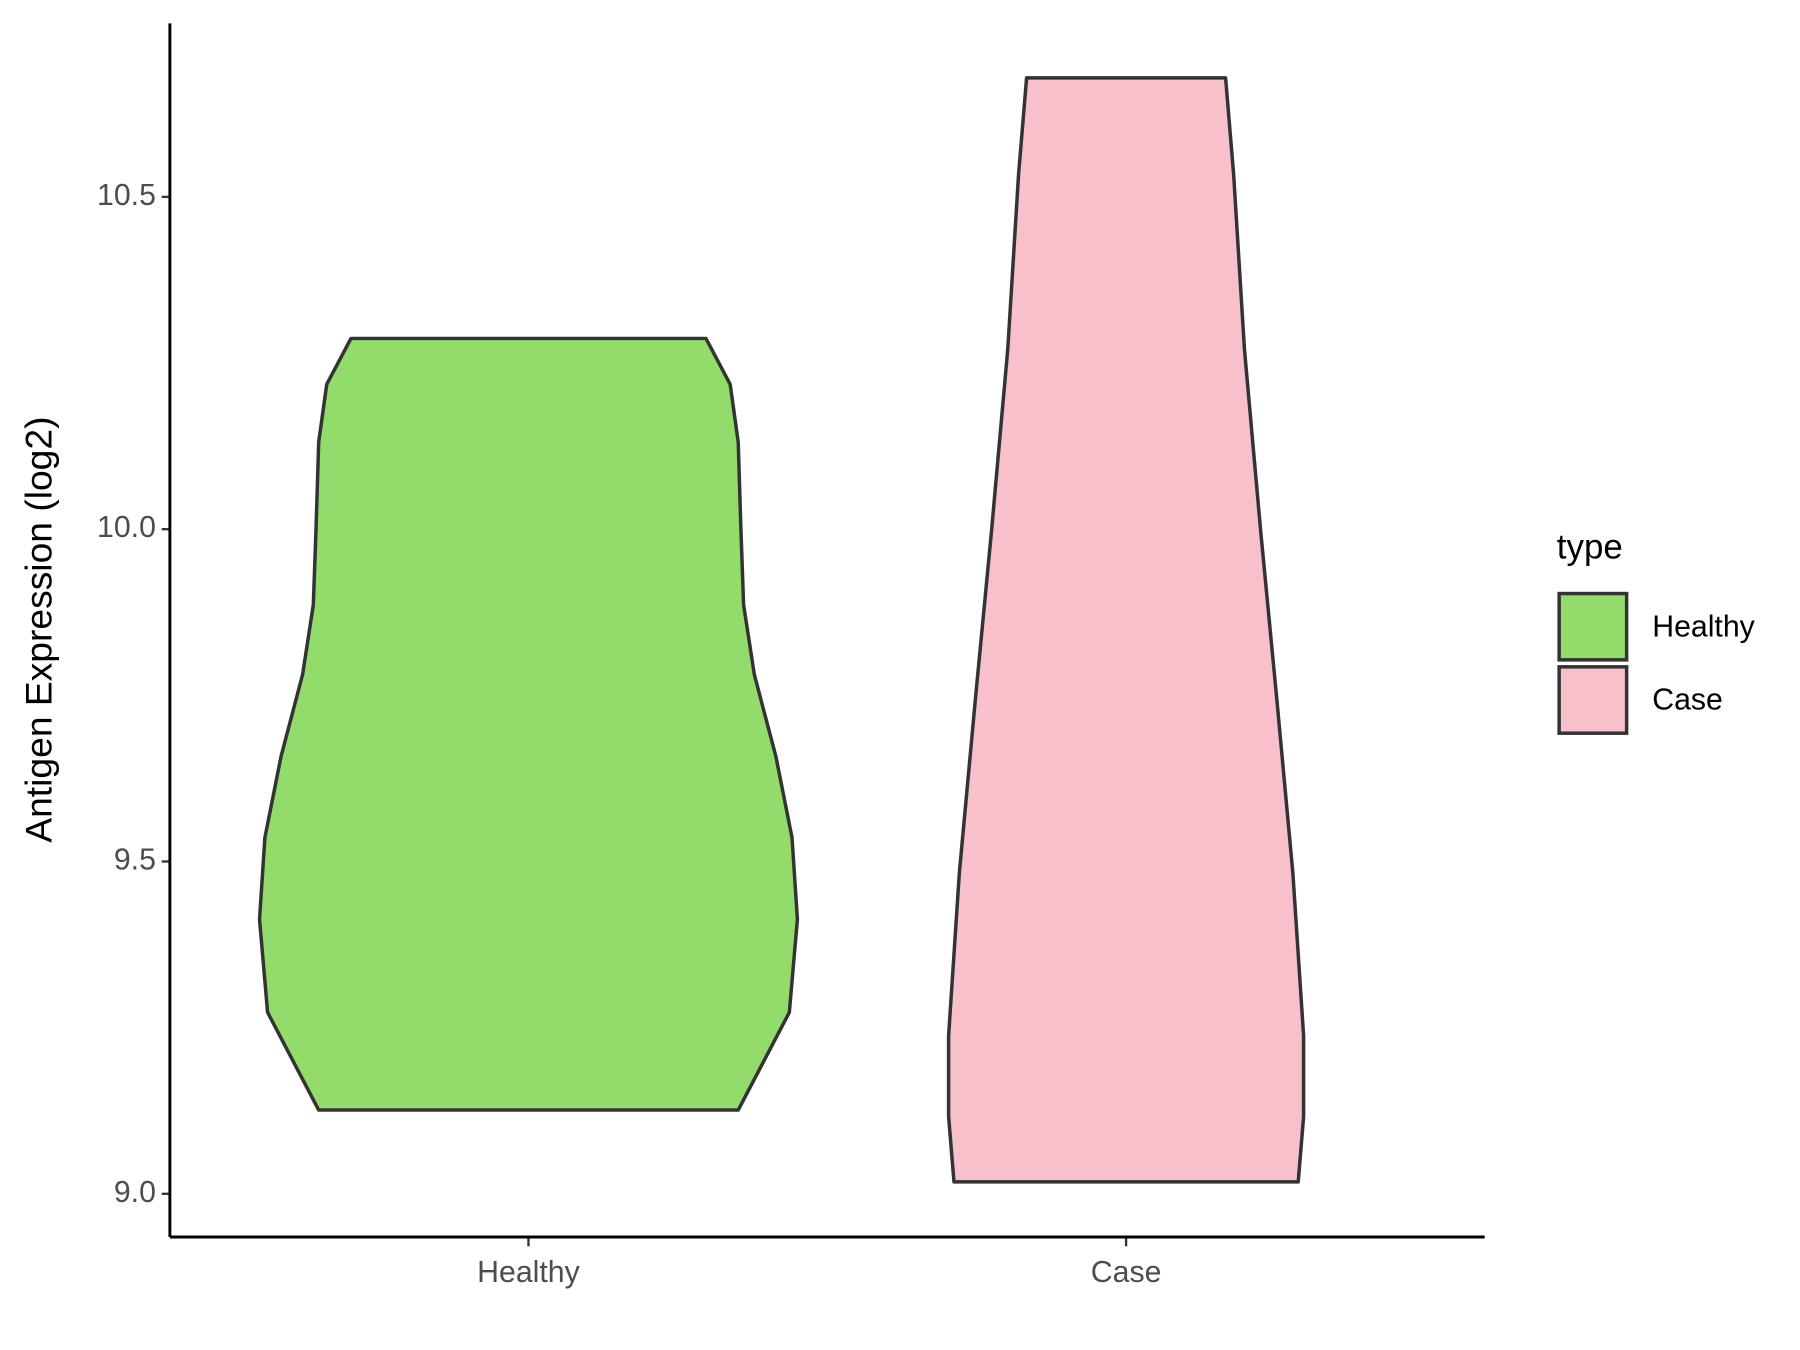 The image size is (1800, 1350). Describe the element at coordinates (1703, 626) in the screenshot. I see `legend-label: Healthy` at that location.